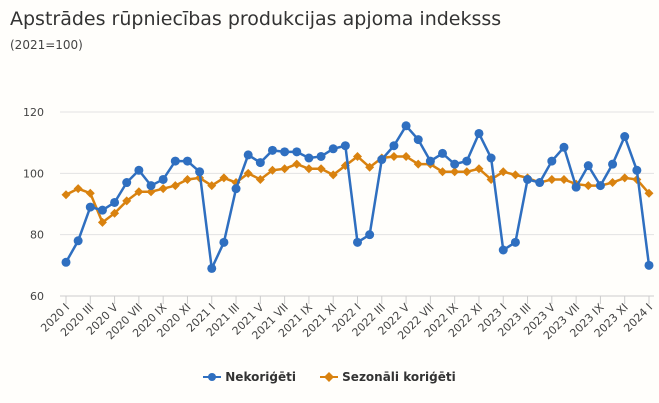 The width and height of the screenshot is (659, 403). Describe the element at coordinates (37, 296) in the screenshot. I see `y-tick-label: 60` at that location.